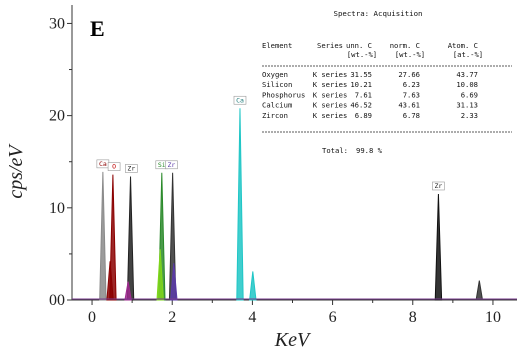  Describe the element at coordinates (277, 45) in the screenshot. I see `table-header-0: Element` at that location.